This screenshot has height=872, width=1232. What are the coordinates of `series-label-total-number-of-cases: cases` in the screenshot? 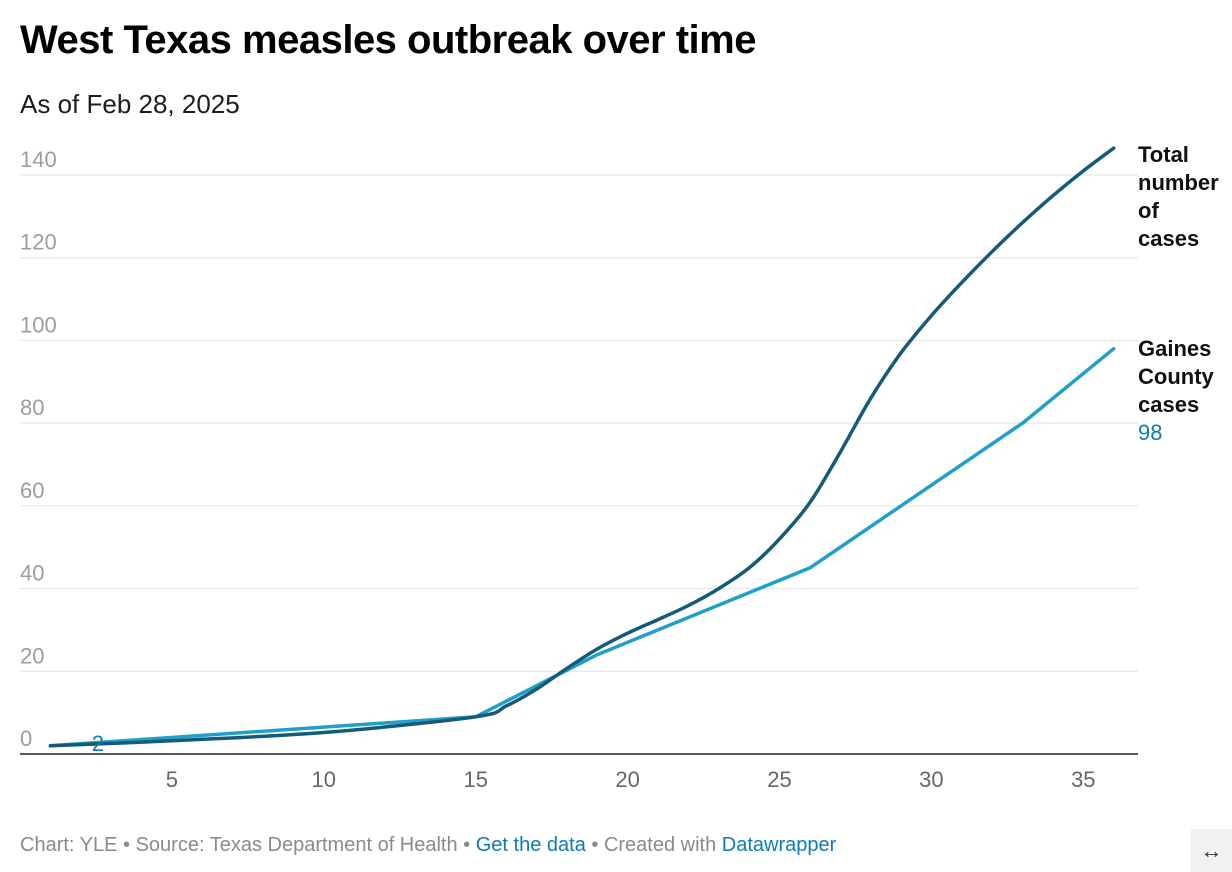 It's located at (1168, 238).